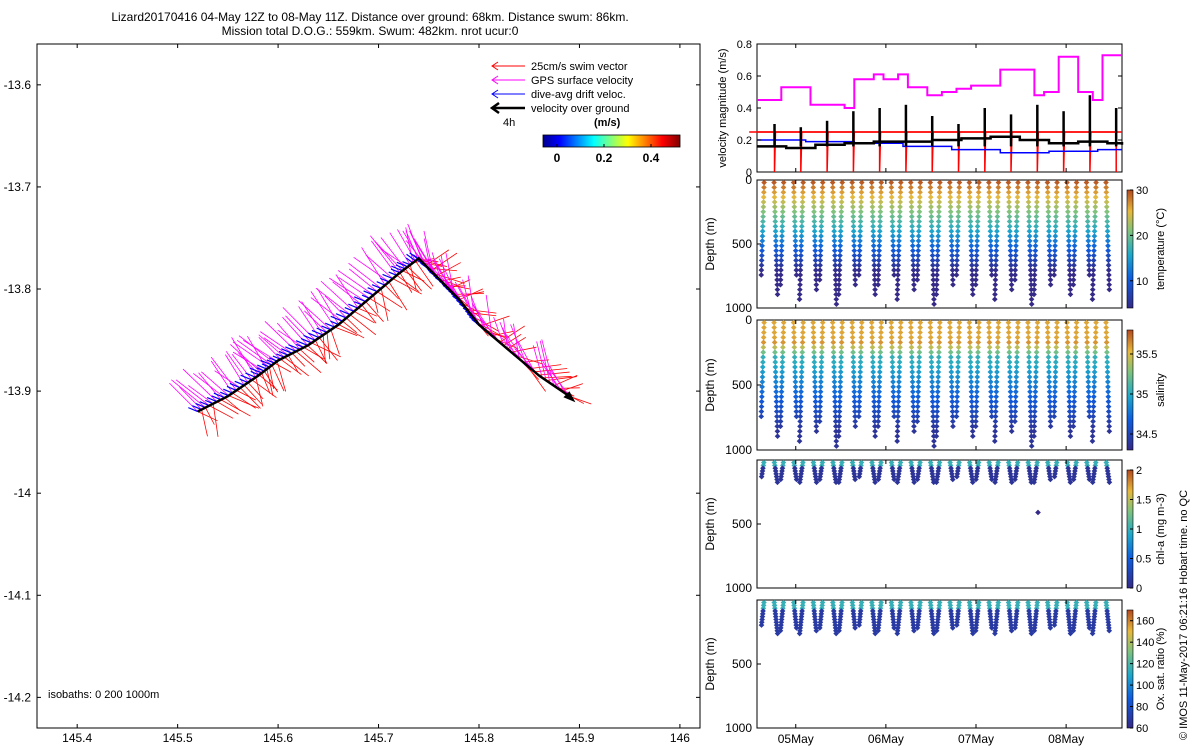 Image resolution: width=1200 pixels, height=750 pixels. I want to click on map-xtick-label: 145.6, so click(278, 738).